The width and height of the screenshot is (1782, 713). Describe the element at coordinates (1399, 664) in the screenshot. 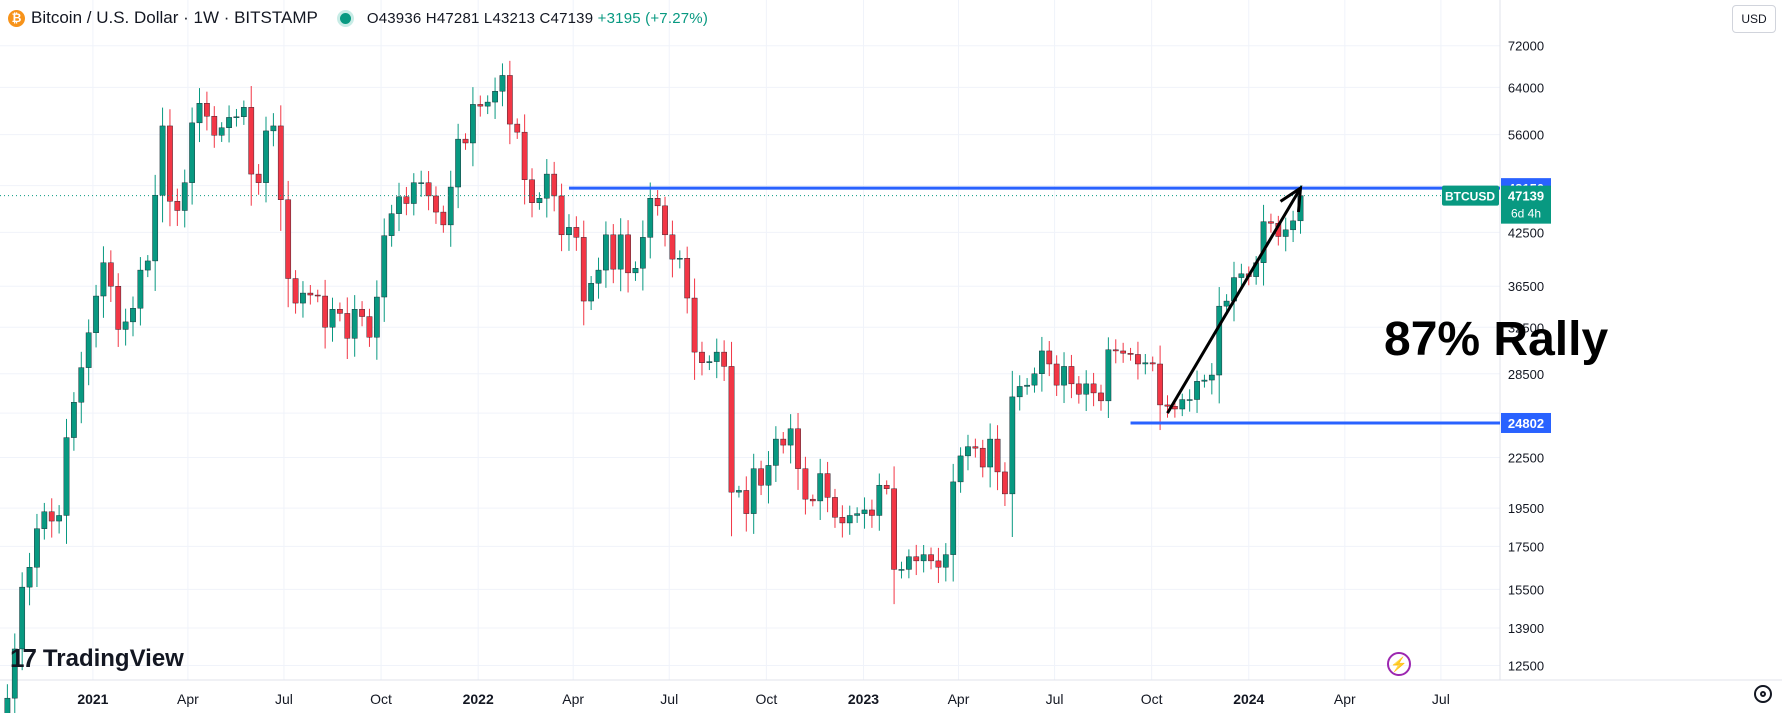

I see `lightning-icon: ⚡` at that location.